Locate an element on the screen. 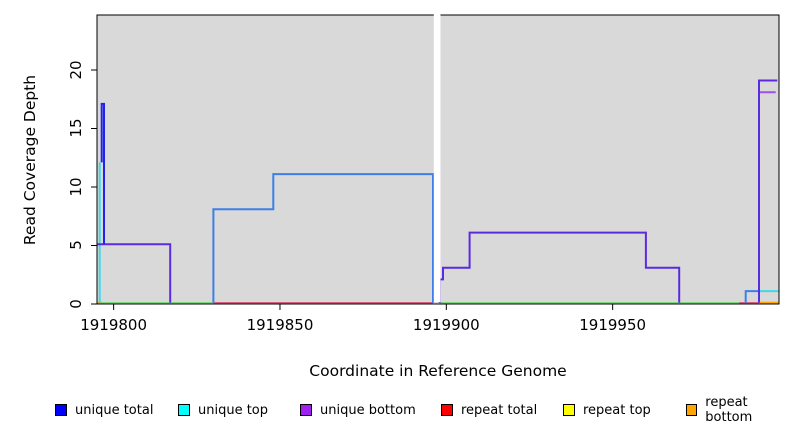 The height and width of the screenshot is (432, 792). legend-swatch-unique-top is located at coordinates (184, 410).